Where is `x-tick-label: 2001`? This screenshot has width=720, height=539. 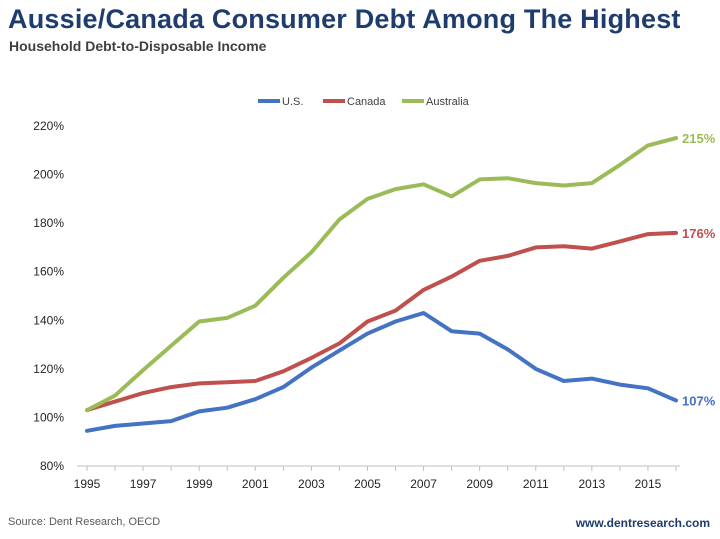 x-tick-label: 2001 is located at coordinates (255, 484).